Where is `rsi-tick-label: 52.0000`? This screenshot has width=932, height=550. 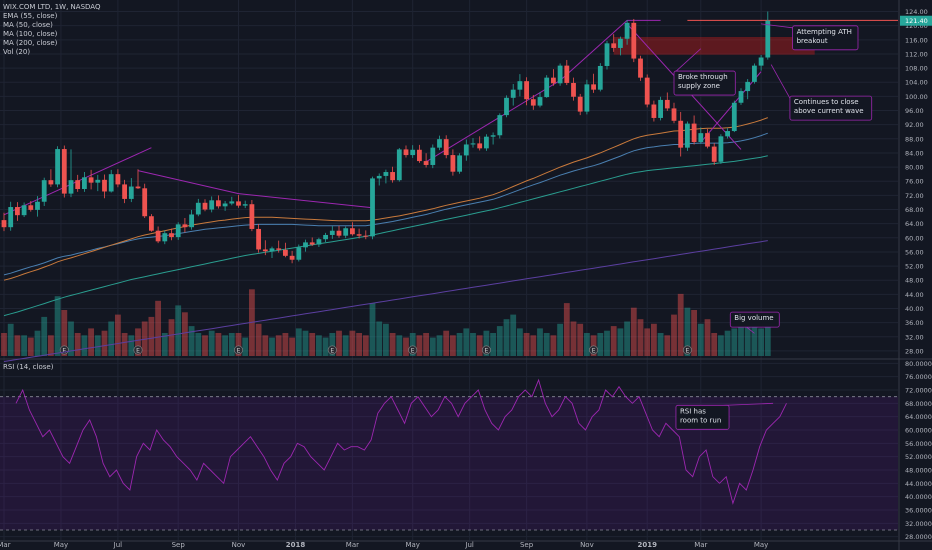 rsi-tick-label: 52.0000 is located at coordinates (918, 457).